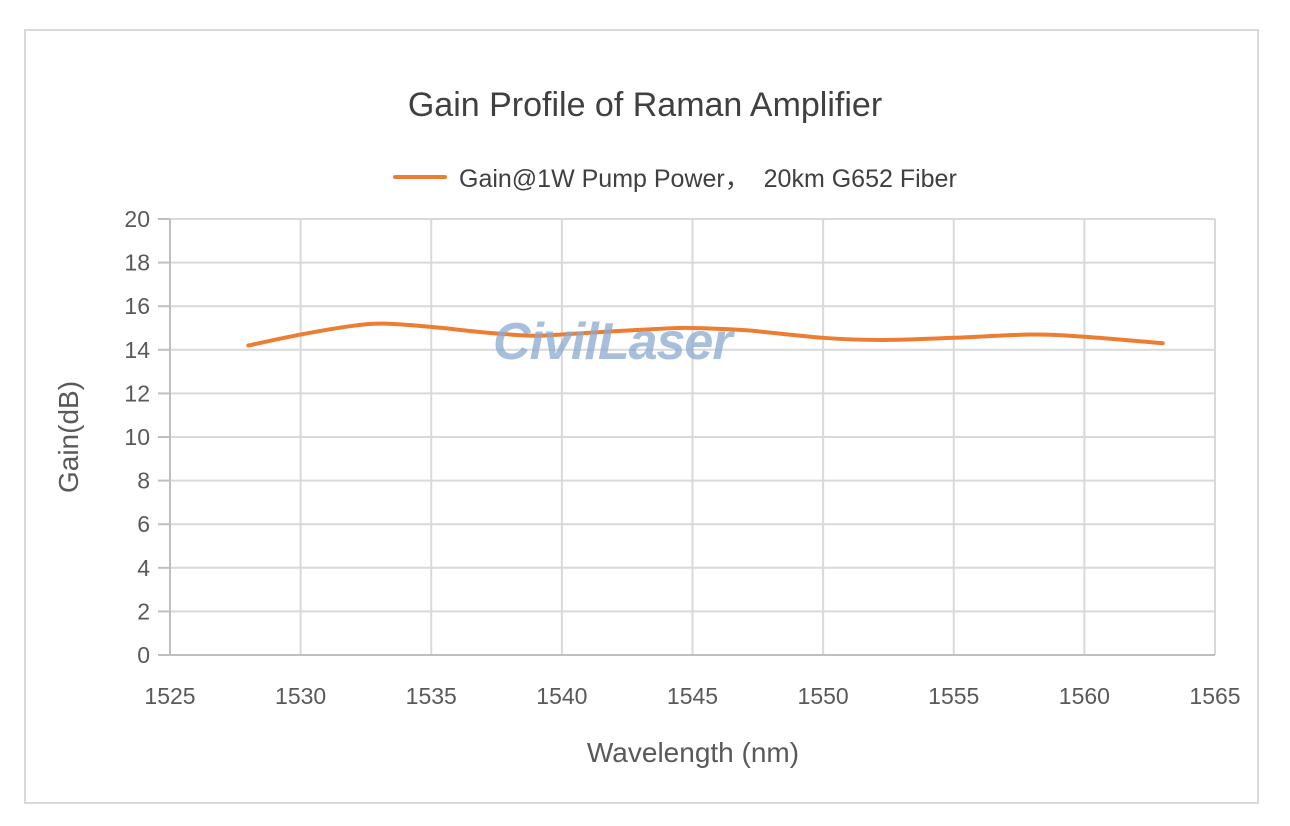 This screenshot has height=826, width=1290. I want to click on y-axis-ticks: 0 2 4 6 8 10 12 14 16 18 20, so click(147, 437).